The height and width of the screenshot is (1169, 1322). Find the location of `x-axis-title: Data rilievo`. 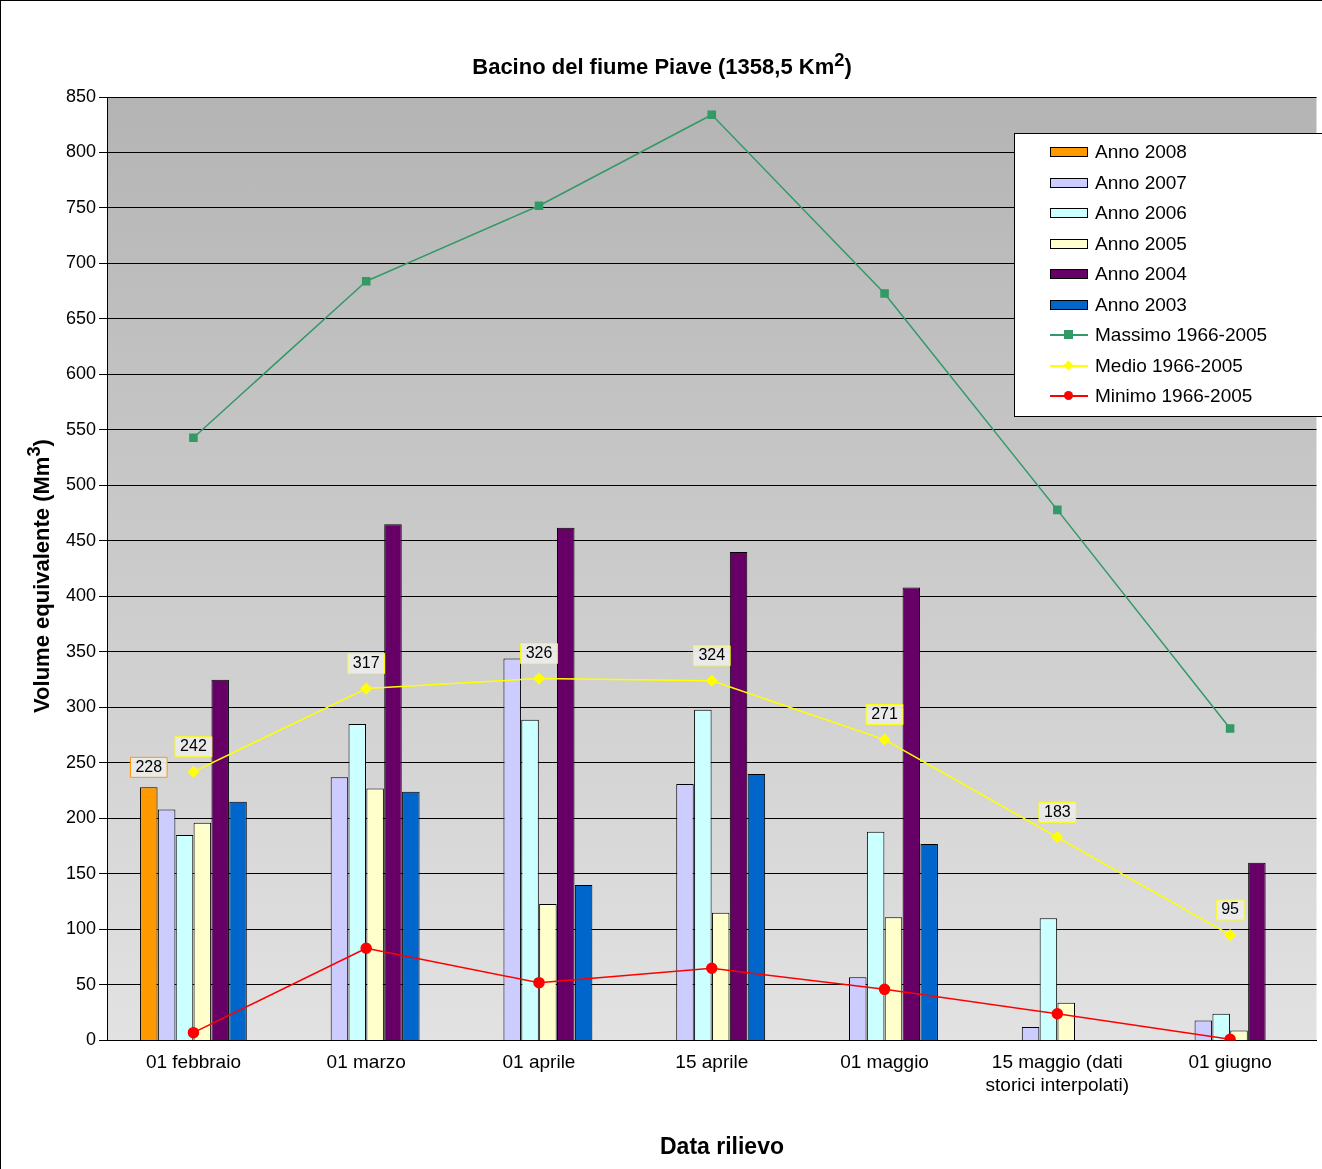

x-axis-title: Data rilievo is located at coordinates (722, 1146).